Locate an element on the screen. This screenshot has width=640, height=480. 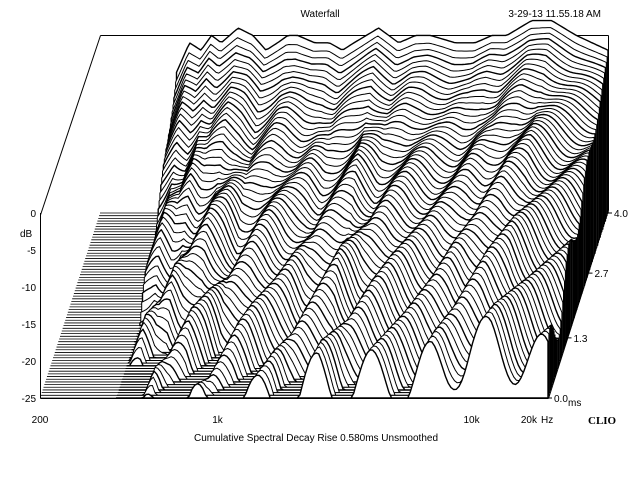
chart-title: Waterfall is located at coordinates (319, 14).